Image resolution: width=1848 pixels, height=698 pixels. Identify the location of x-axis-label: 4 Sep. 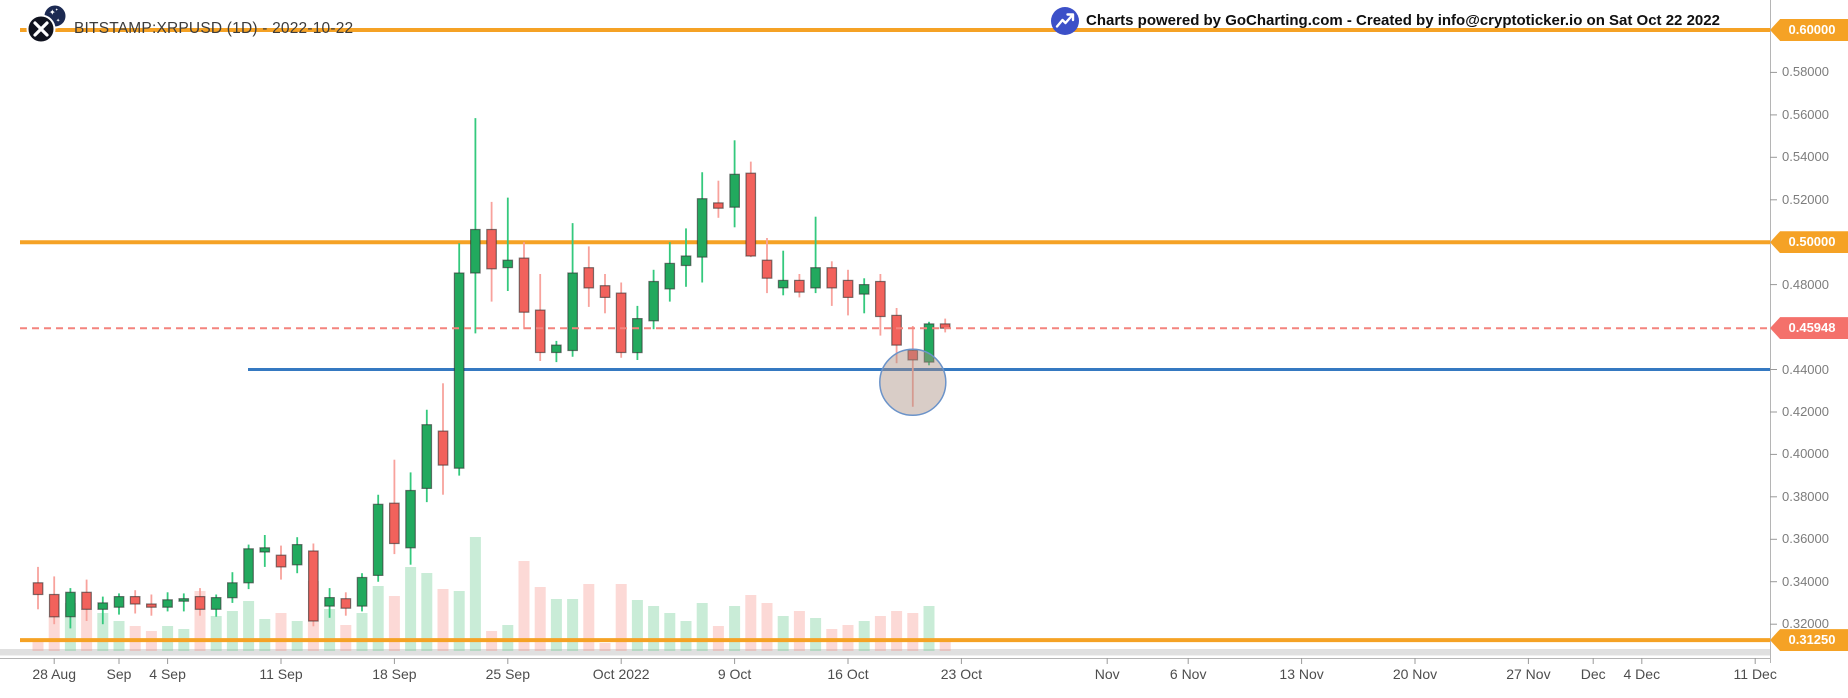
(167, 674).